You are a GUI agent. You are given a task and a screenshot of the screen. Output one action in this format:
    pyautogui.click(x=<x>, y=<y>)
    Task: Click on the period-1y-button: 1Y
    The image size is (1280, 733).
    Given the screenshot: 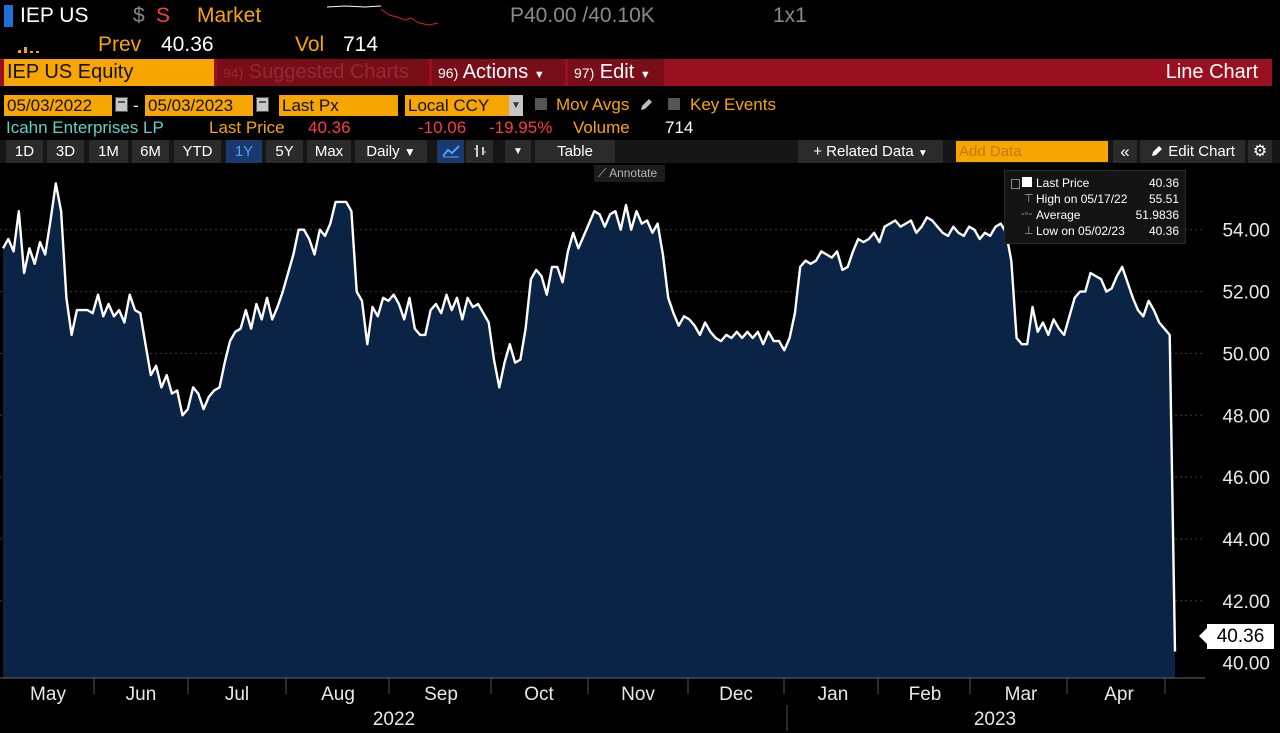 What is the action you would take?
    pyautogui.click(x=244, y=151)
    